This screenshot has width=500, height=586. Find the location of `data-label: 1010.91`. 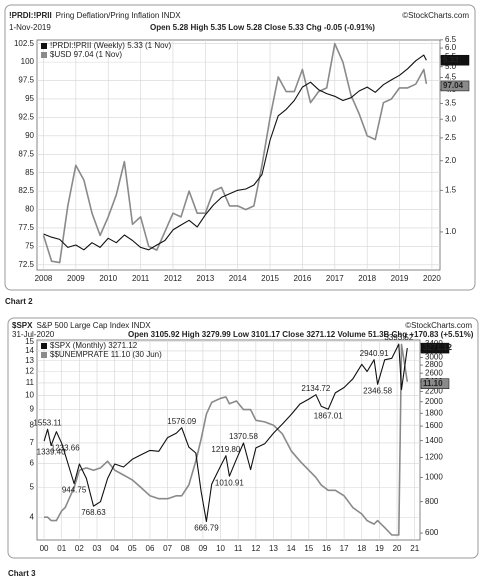

data-label: 1010.91 is located at coordinates (229, 482).